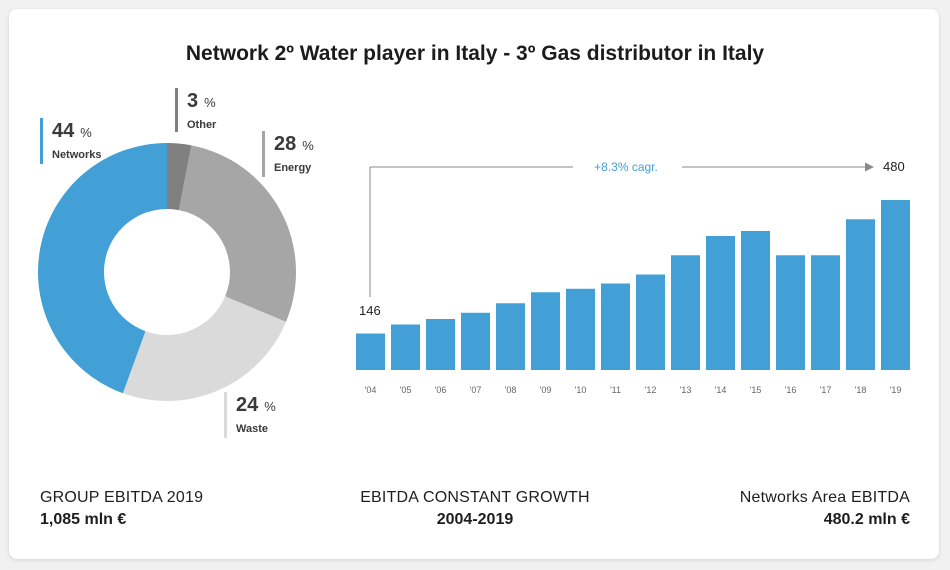 This screenshot has height=570, width=950. What do you see at coordinates (626, 167) in the screenshot?
I see `cagr-label: +8.3% cagr.` at bounding box center [626, 167].